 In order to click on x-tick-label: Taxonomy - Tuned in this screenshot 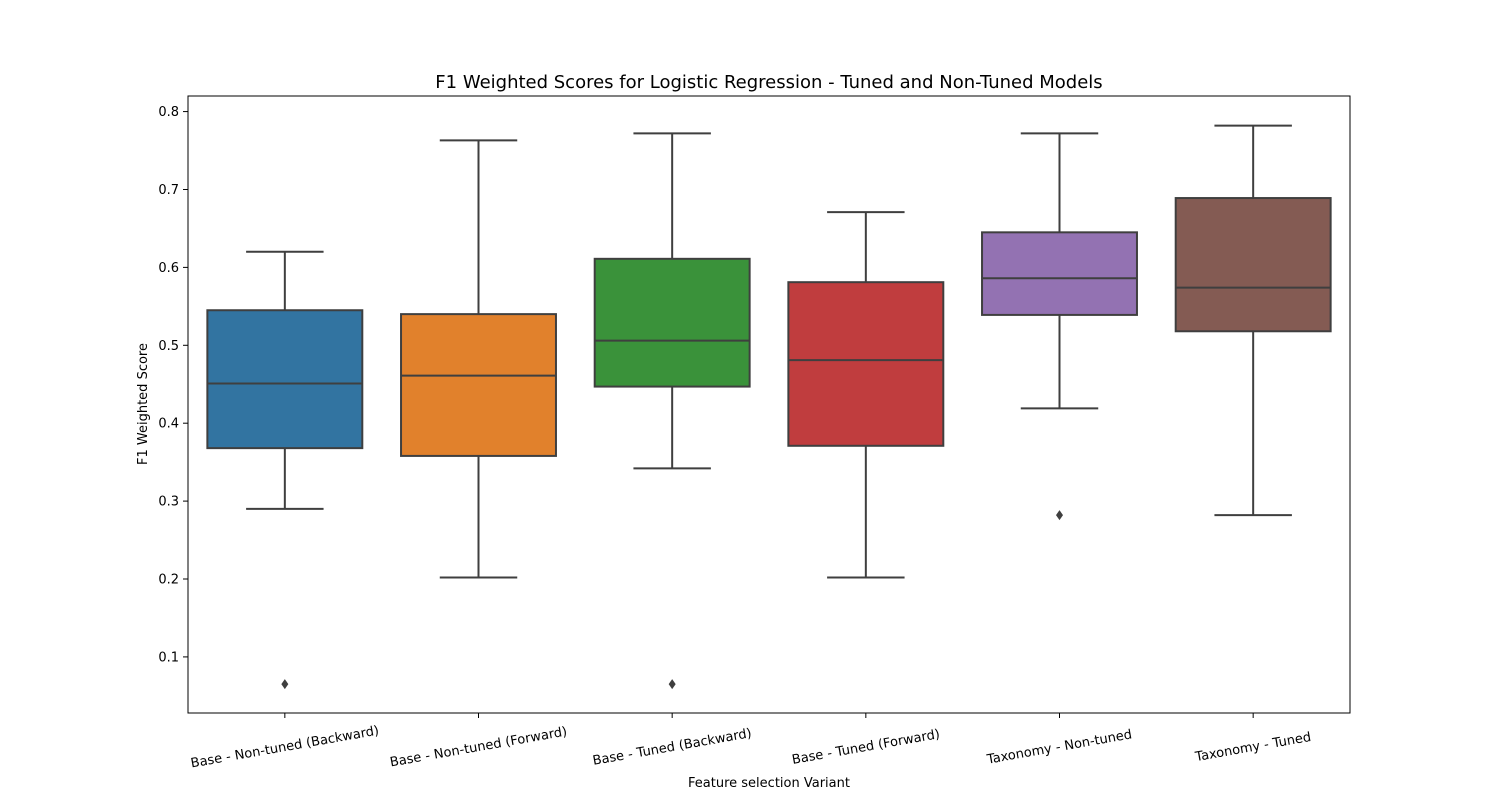, I will do `click(1252, 747)`.